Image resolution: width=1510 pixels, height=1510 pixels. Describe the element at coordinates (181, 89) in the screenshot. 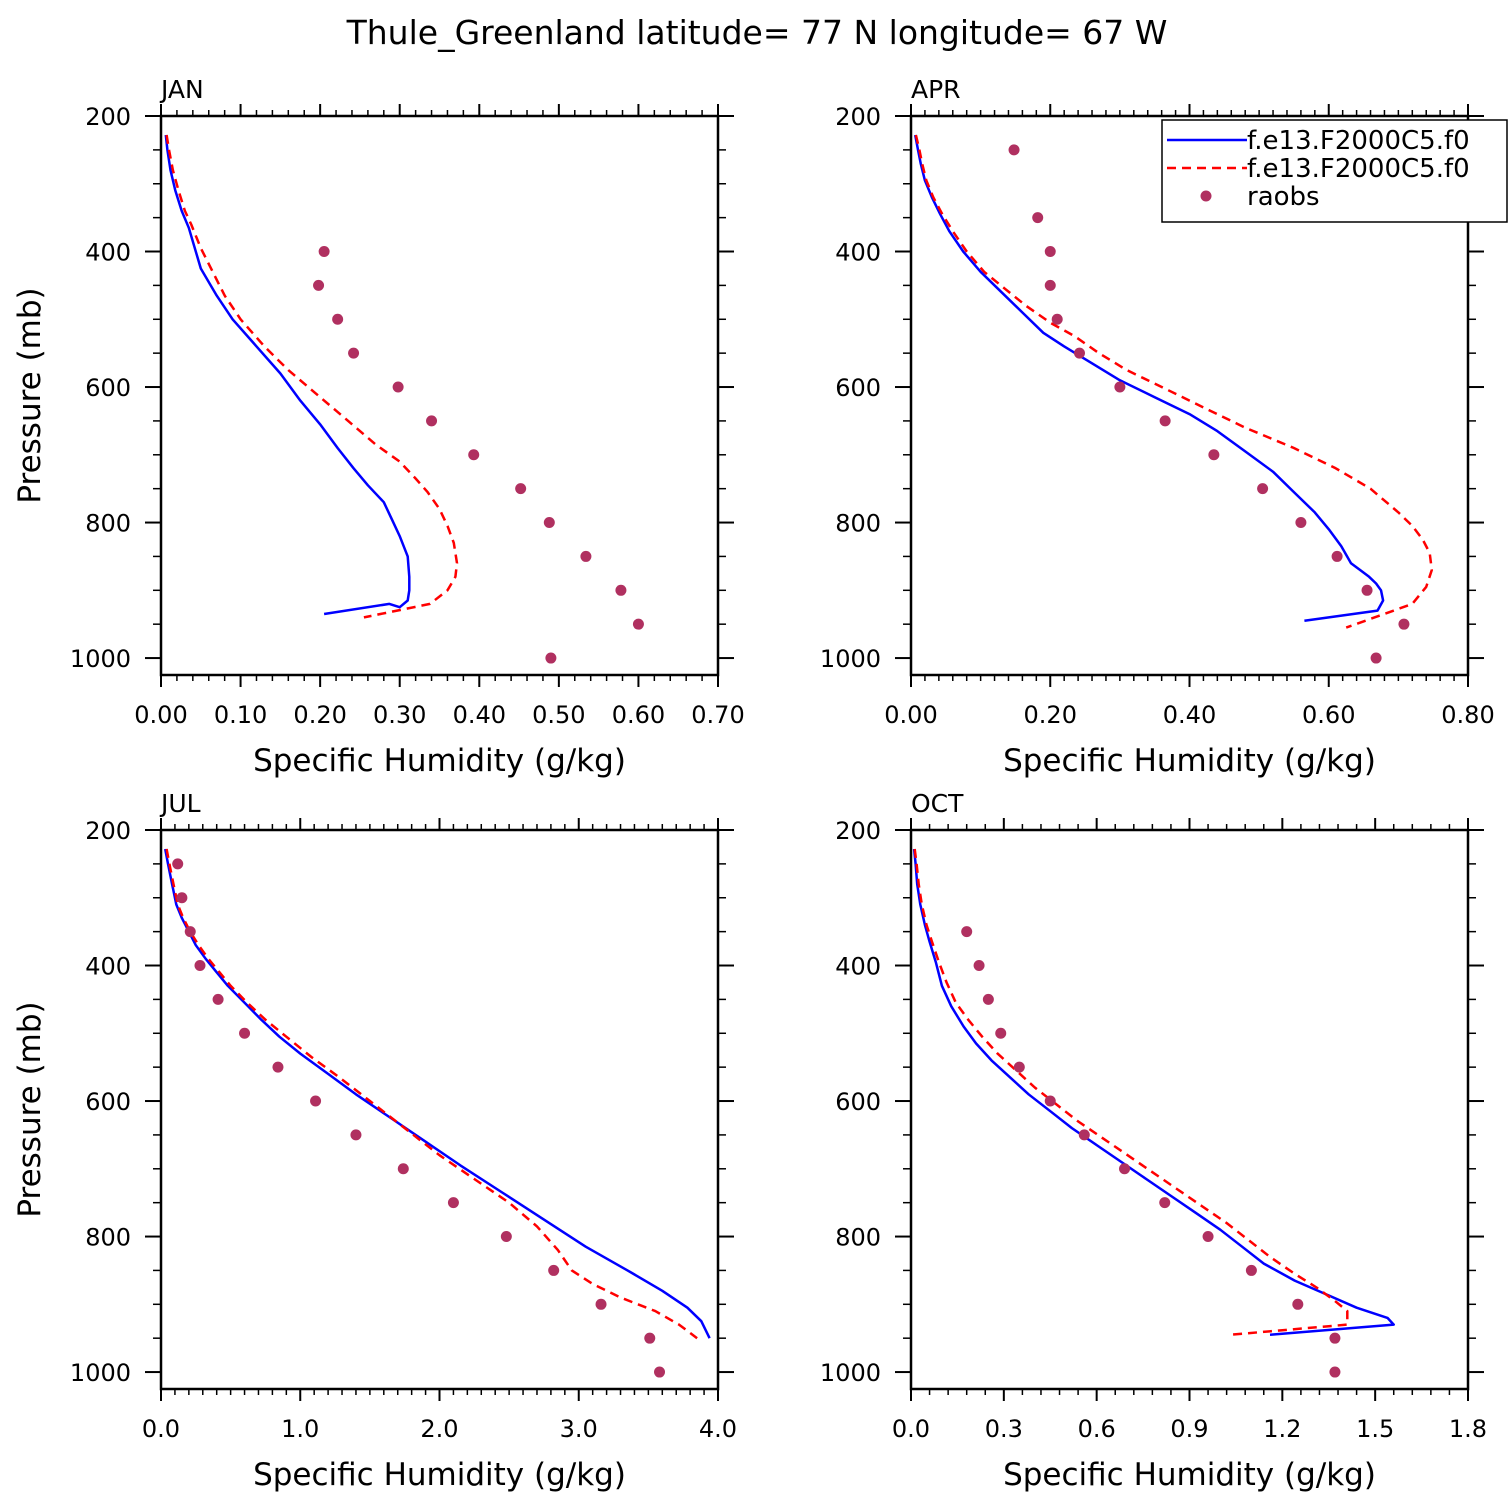

I see `panel-label: JAN` at that location.